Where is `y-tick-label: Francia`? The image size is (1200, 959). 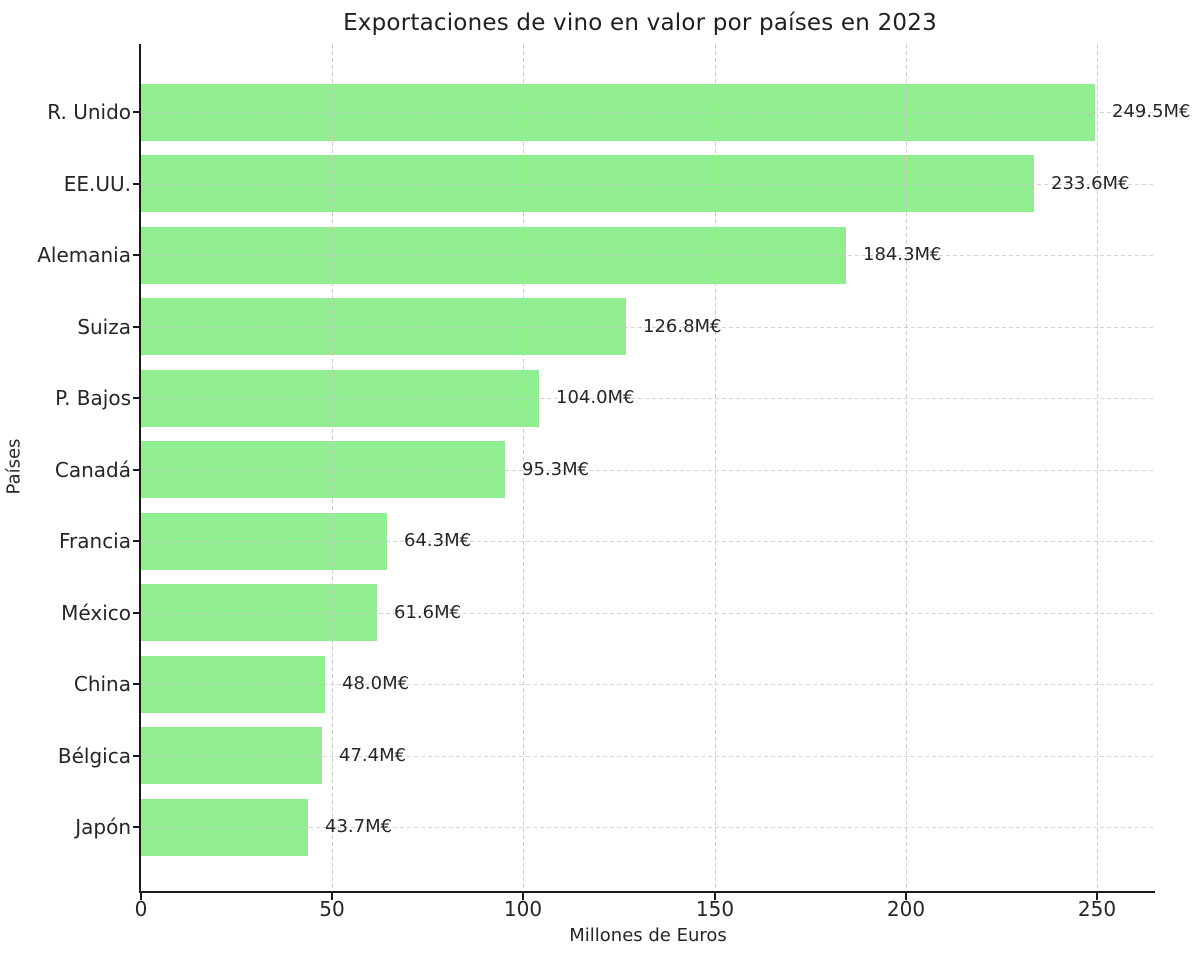
y-tick-label: Francia is located at coordinates (94, 541).